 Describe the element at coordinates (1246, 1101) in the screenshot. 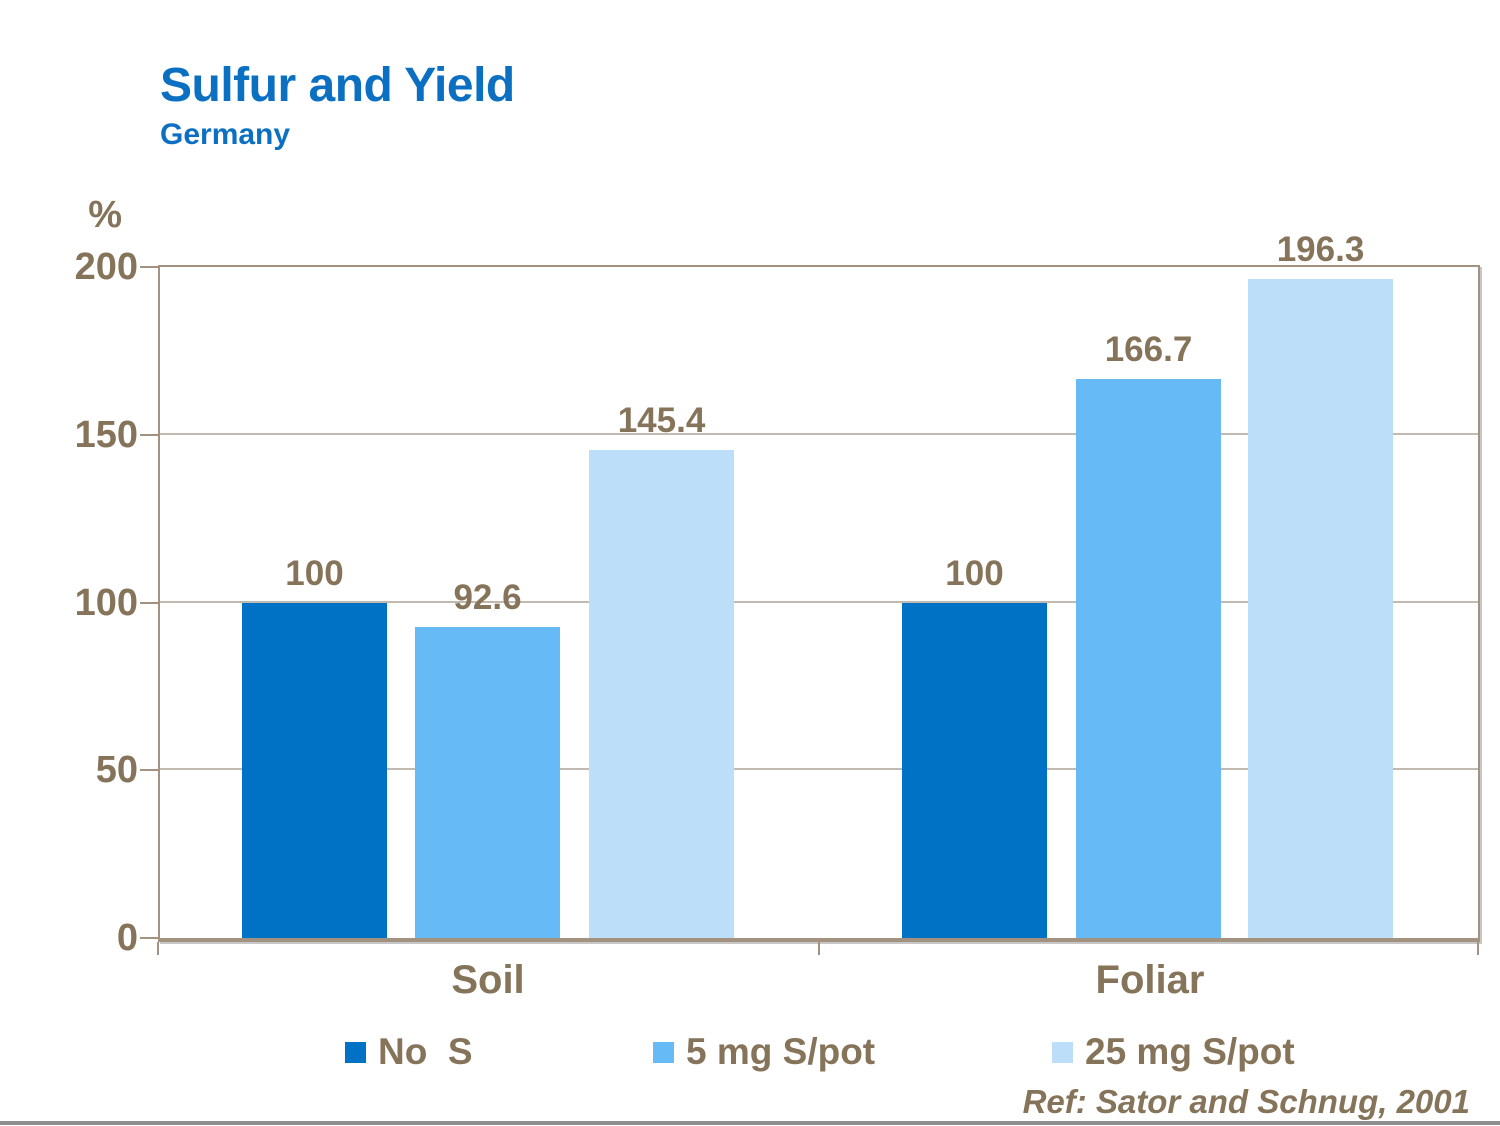

I see `reference-citation: Ref: Sator and Schnug, 2001` at that location.